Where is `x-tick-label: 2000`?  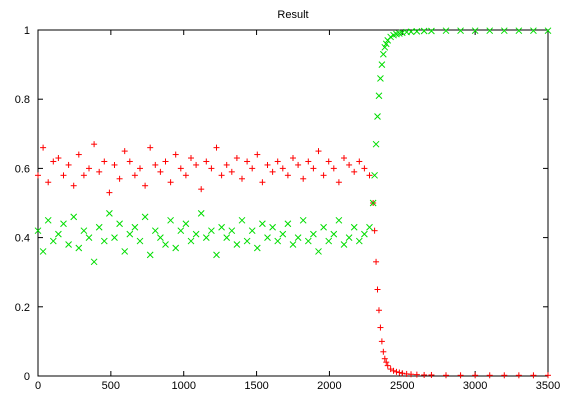 x-tick-label: 2000 is located at coordinates (329, 386).